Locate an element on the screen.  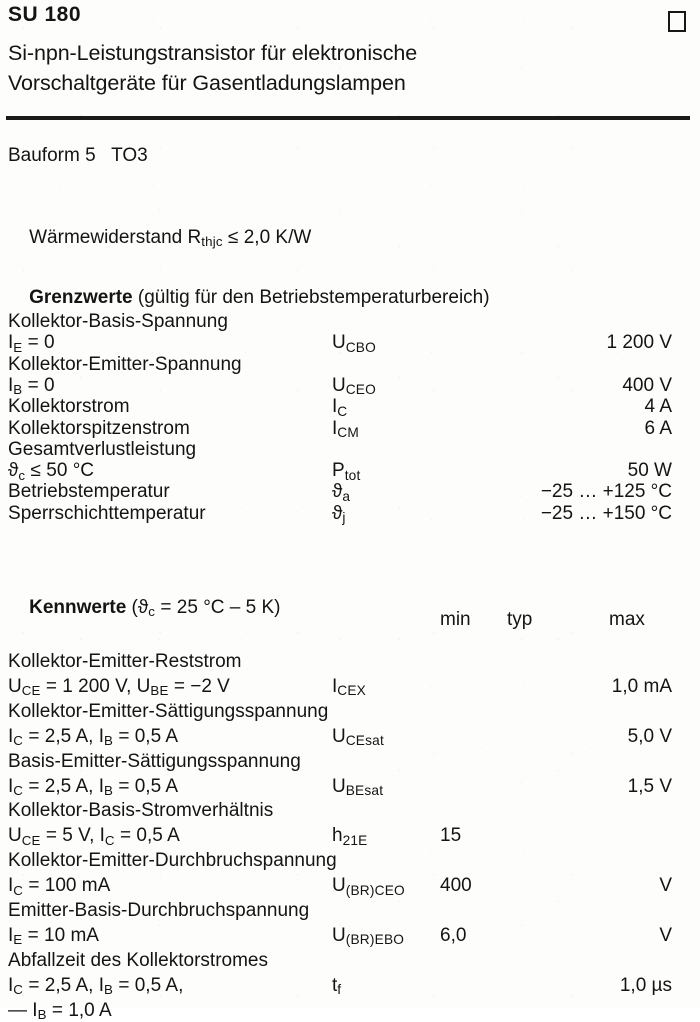
row-symbol-sub: f is located at coordinates (339, 990).